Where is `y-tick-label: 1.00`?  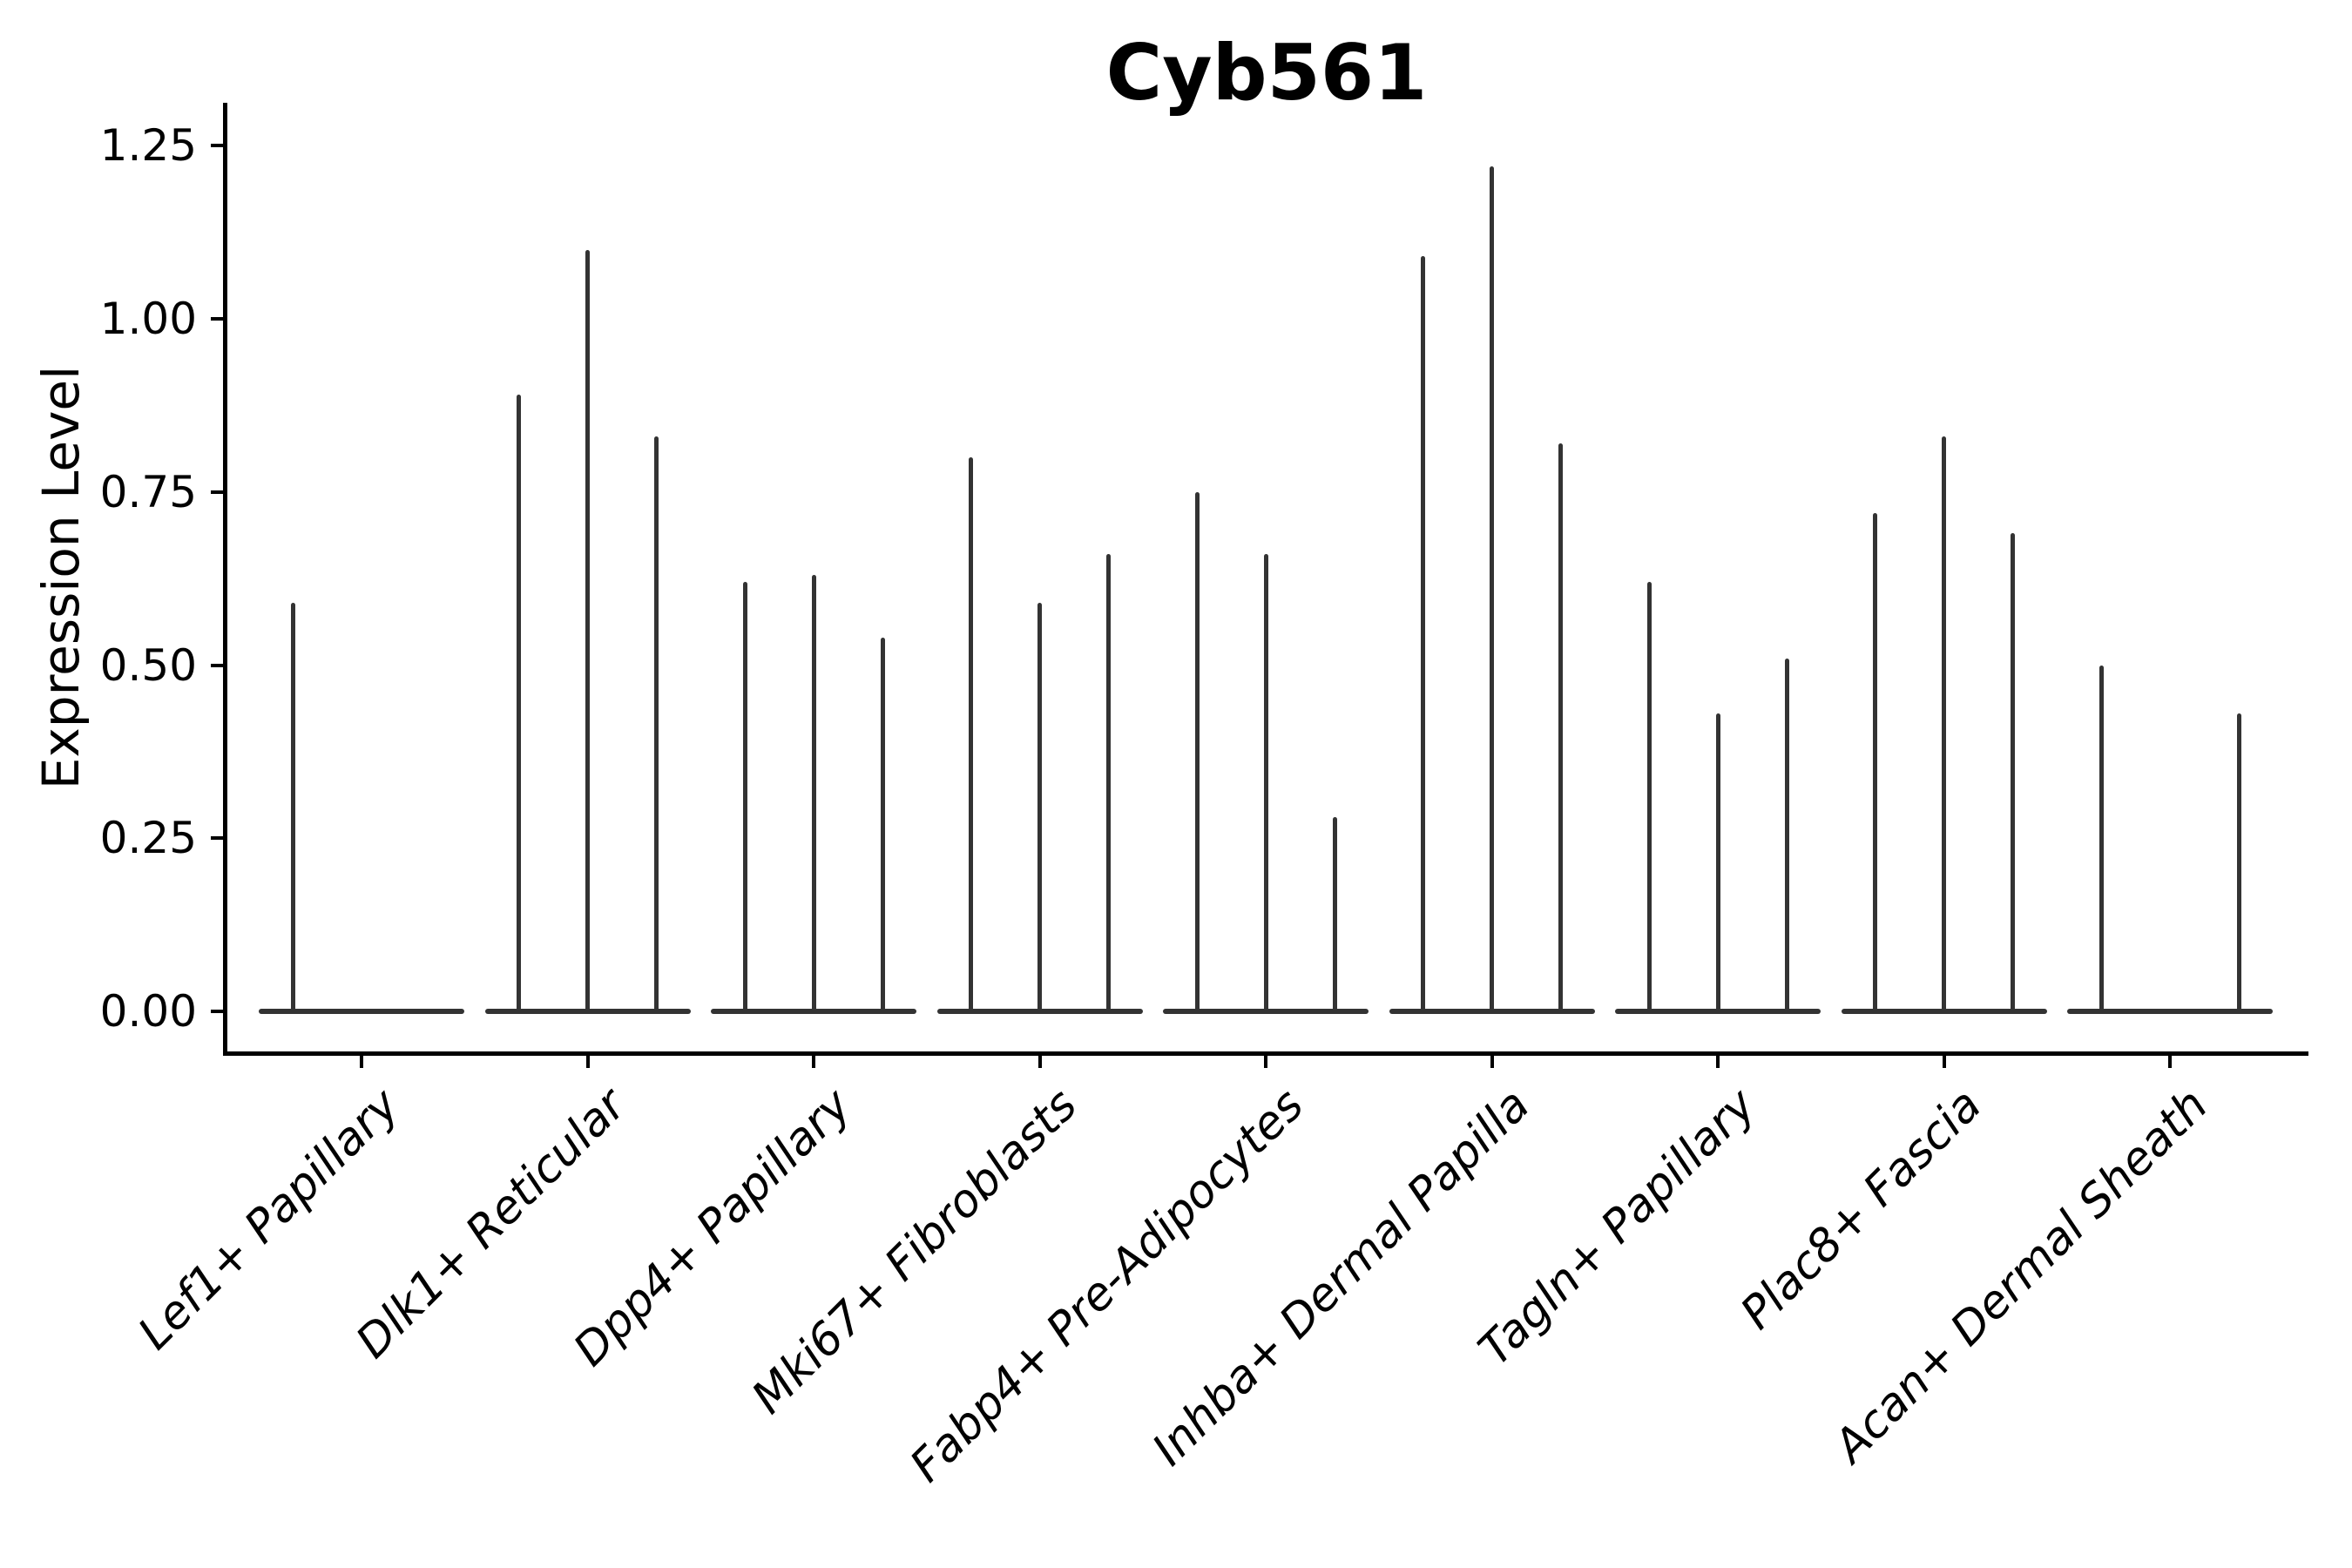 y-tick-label: 1.00 is located at coordinates (148, 319).